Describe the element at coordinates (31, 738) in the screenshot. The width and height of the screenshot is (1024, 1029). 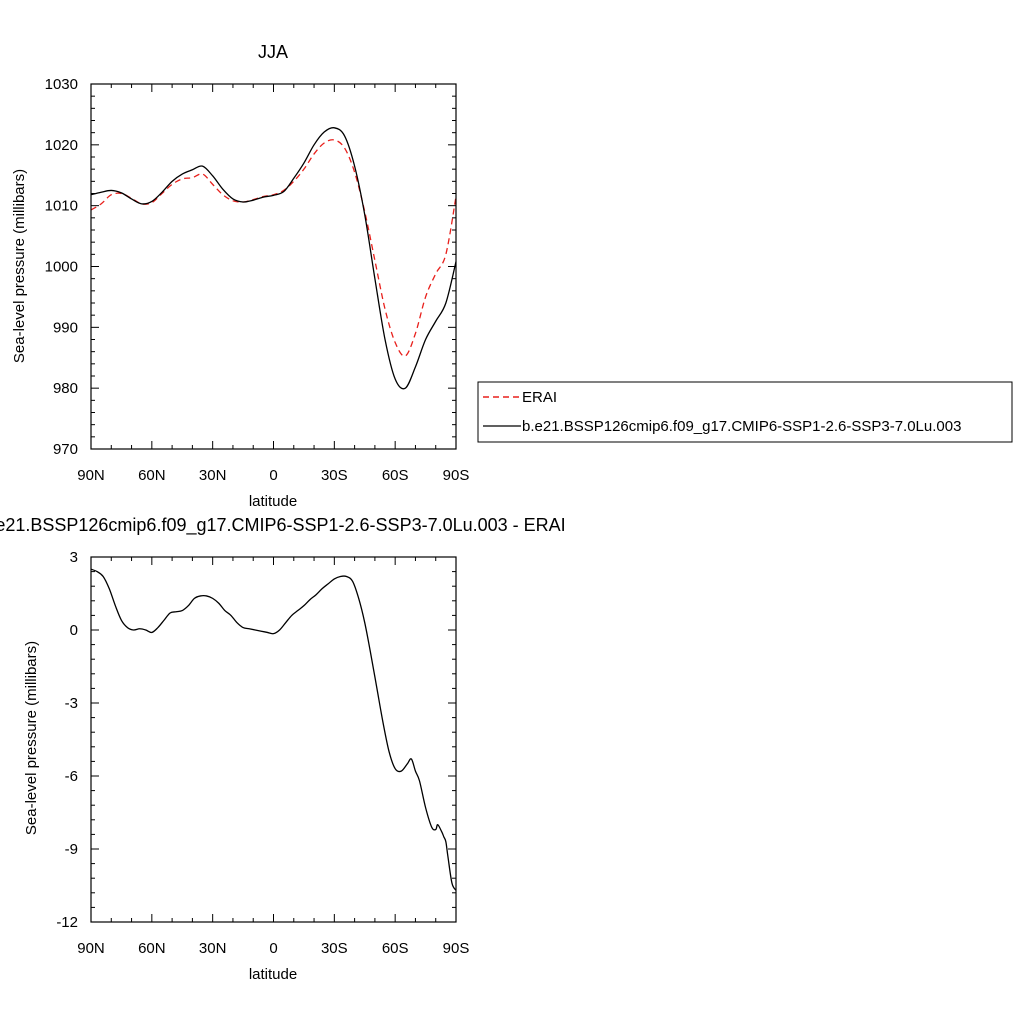
I see `bottom-chart-ylabel: Sea-level pressure (millibars)` at that location.